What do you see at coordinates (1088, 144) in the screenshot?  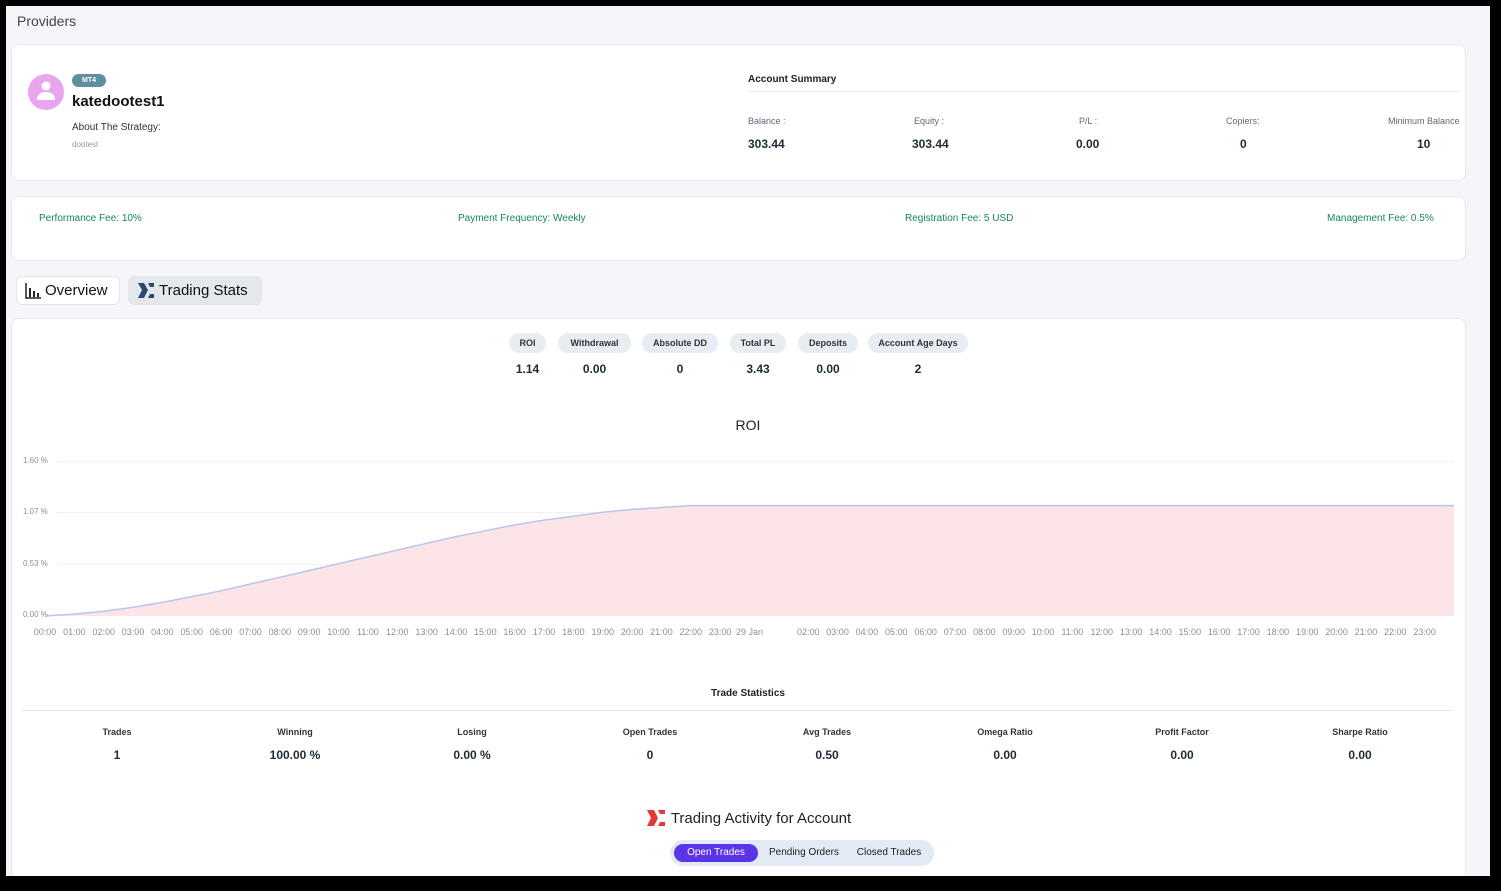 I see `pl-value: 0.00` at bounding box center [1088, 144].